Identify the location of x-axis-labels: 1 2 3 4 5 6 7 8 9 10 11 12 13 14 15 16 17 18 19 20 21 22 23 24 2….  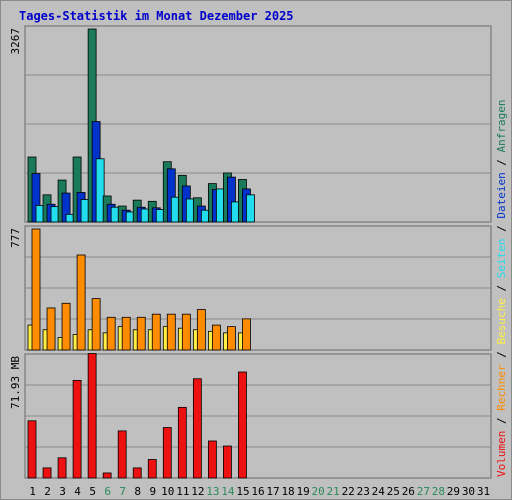
(259, 491).